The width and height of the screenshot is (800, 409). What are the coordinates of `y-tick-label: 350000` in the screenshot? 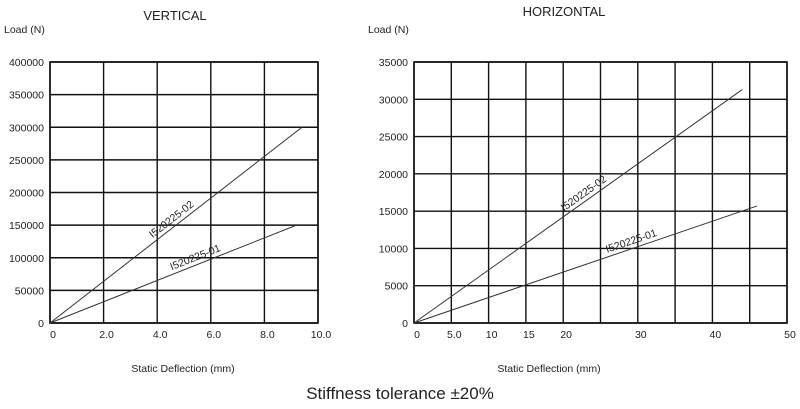 It's located at (26, 96).